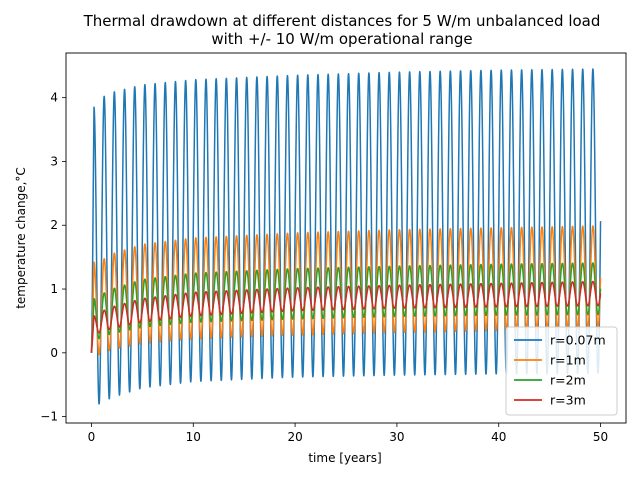 This screenshot has height=480, width=640. What do you see at coordinates (568, 400) in the screenshot?
I see `legend-label: r=3m` at bounding box center [568, 400].